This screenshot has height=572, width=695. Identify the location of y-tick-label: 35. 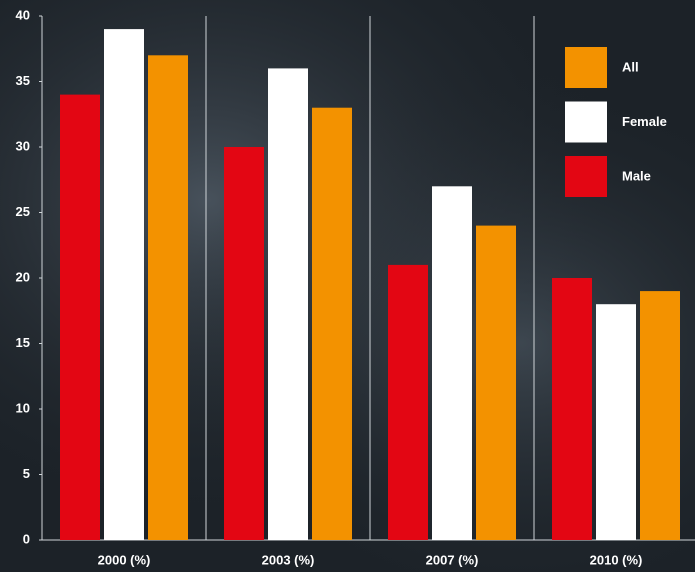
(23, 80).